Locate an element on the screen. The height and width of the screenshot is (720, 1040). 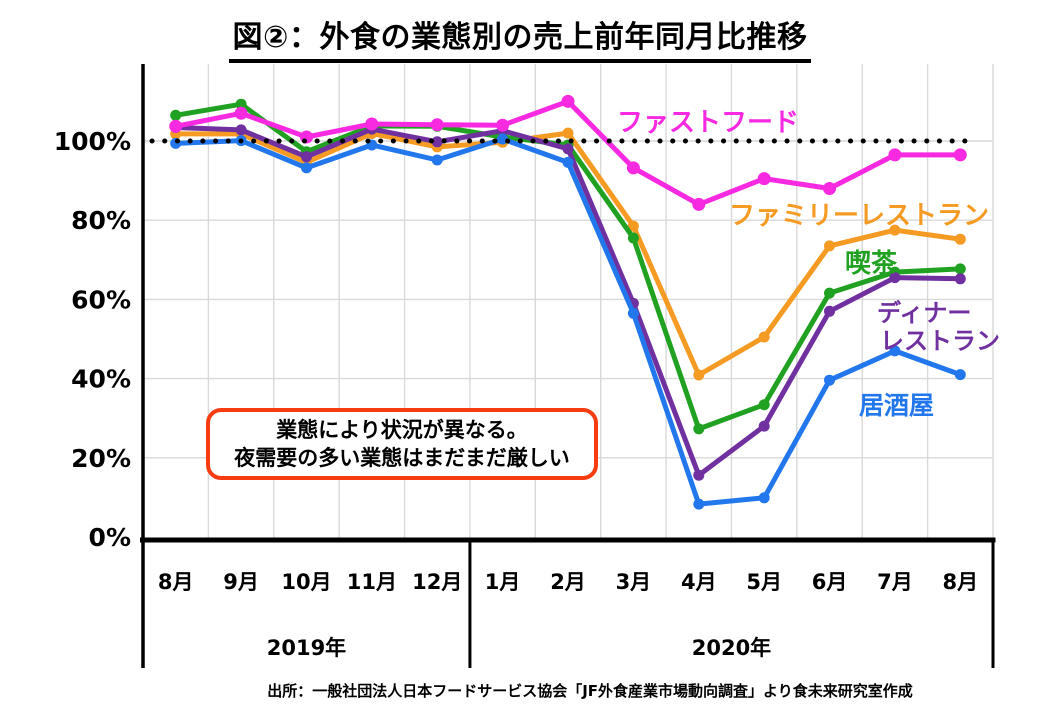
annotation-line-1: 業態により状況が異なる。 is located at coordinates (402, 430).